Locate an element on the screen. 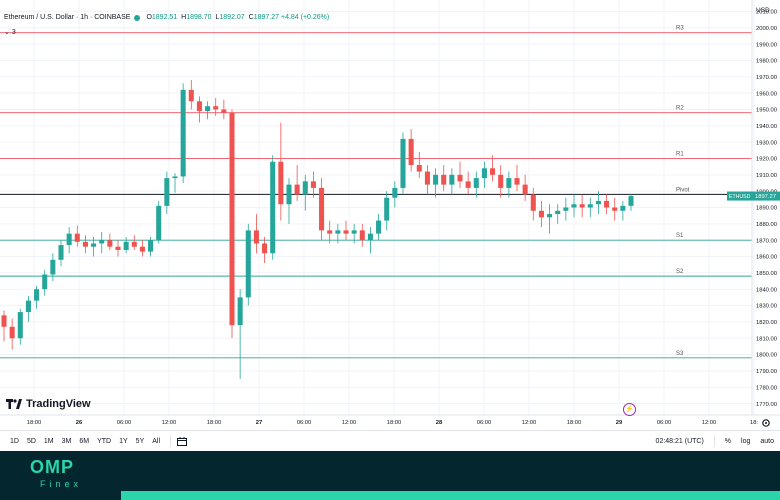 The height and width of the screenshot is (500, 780). open-label: O is located at coordinates (149, 17).